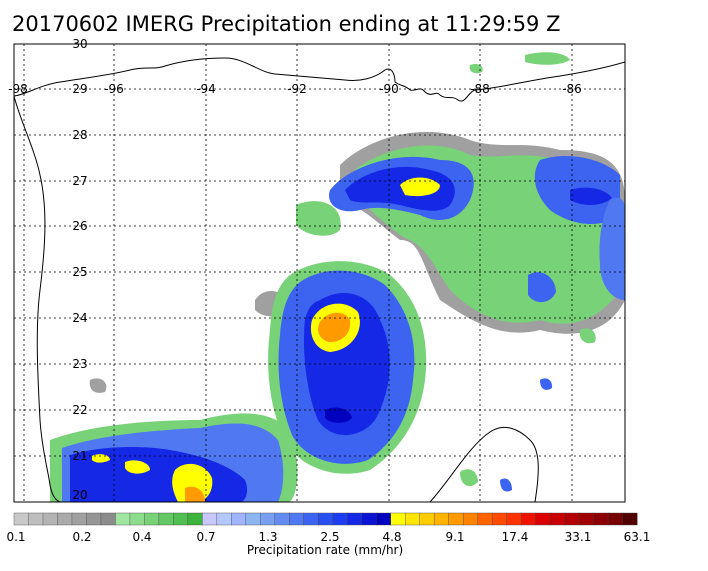 This screenshot has width=708, height=571. What do you see at coordinates (477, 229) in the screenshot?
I see `precip-field-east-blue` at bounding box center [477, 229].